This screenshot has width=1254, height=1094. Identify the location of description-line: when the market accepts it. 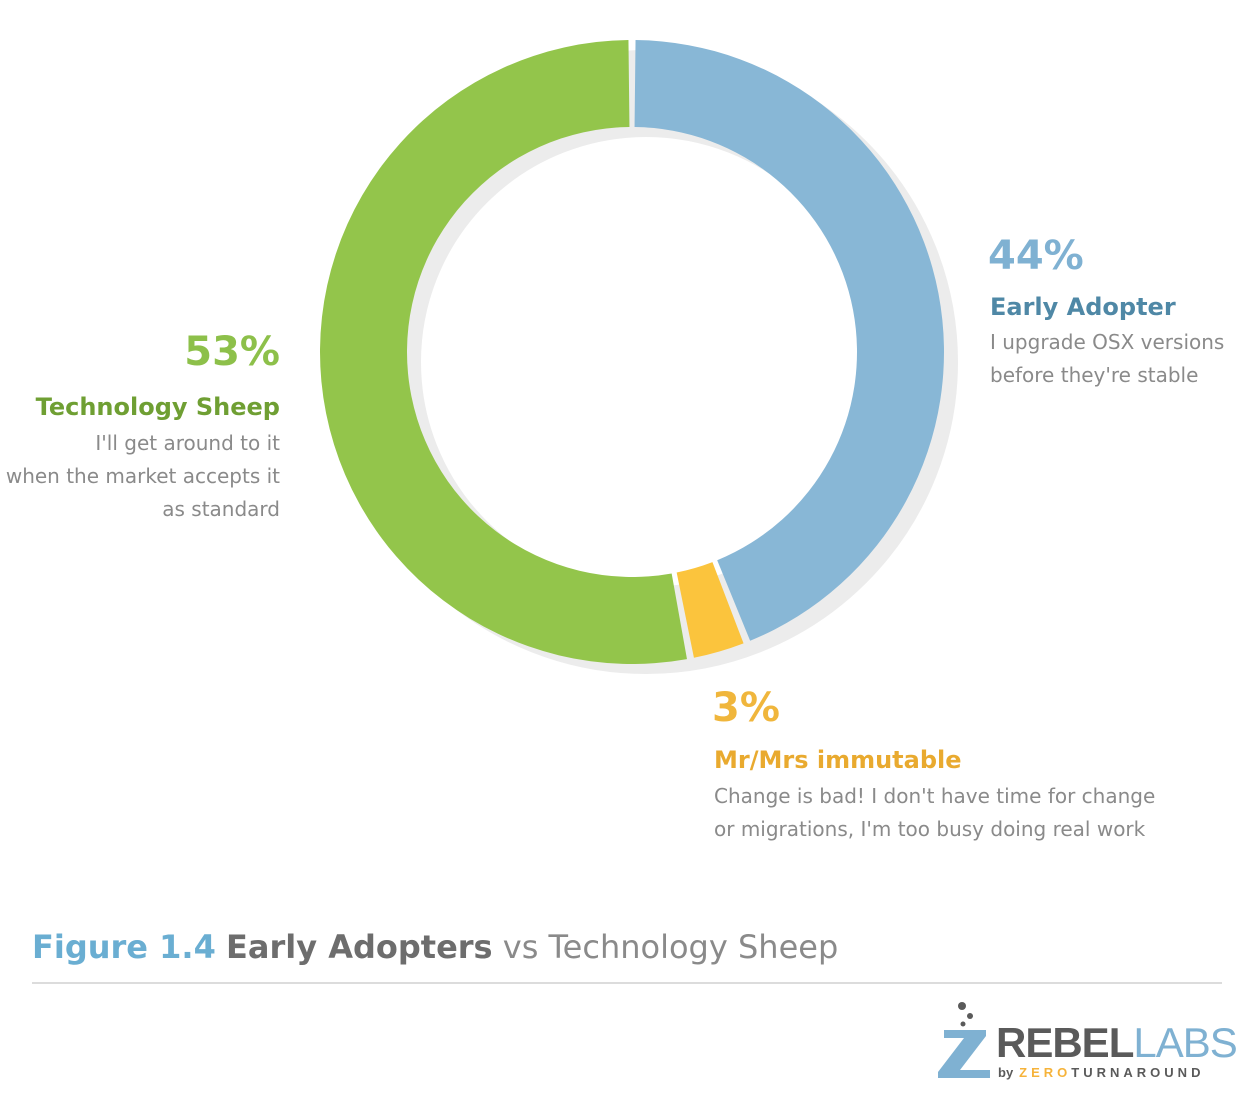
(142, 476).